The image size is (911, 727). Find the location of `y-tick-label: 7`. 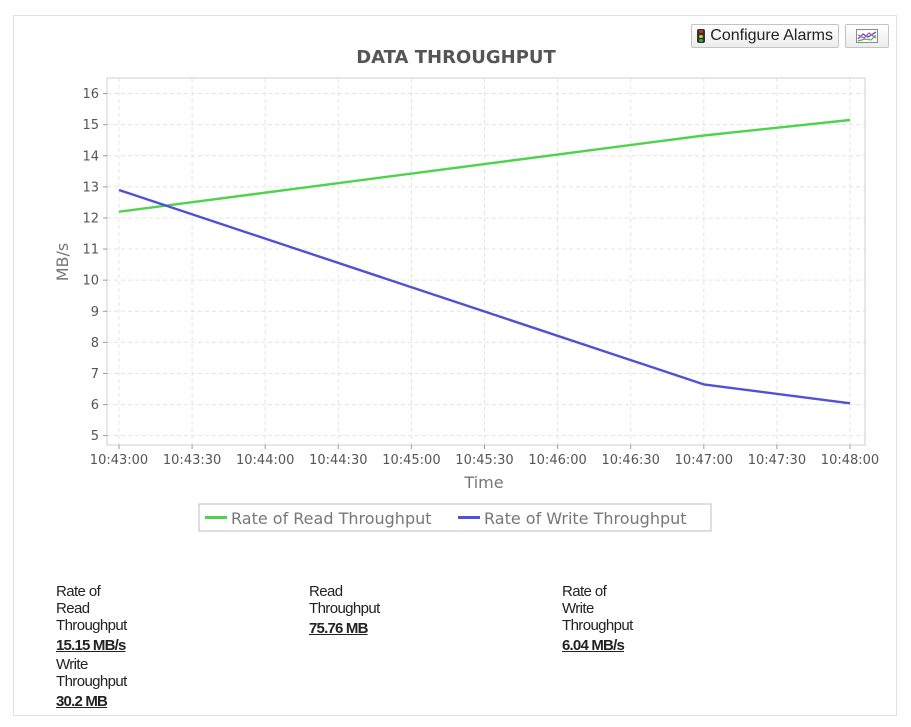

y-tick-label: 7 is located at coordinates (95, 374).